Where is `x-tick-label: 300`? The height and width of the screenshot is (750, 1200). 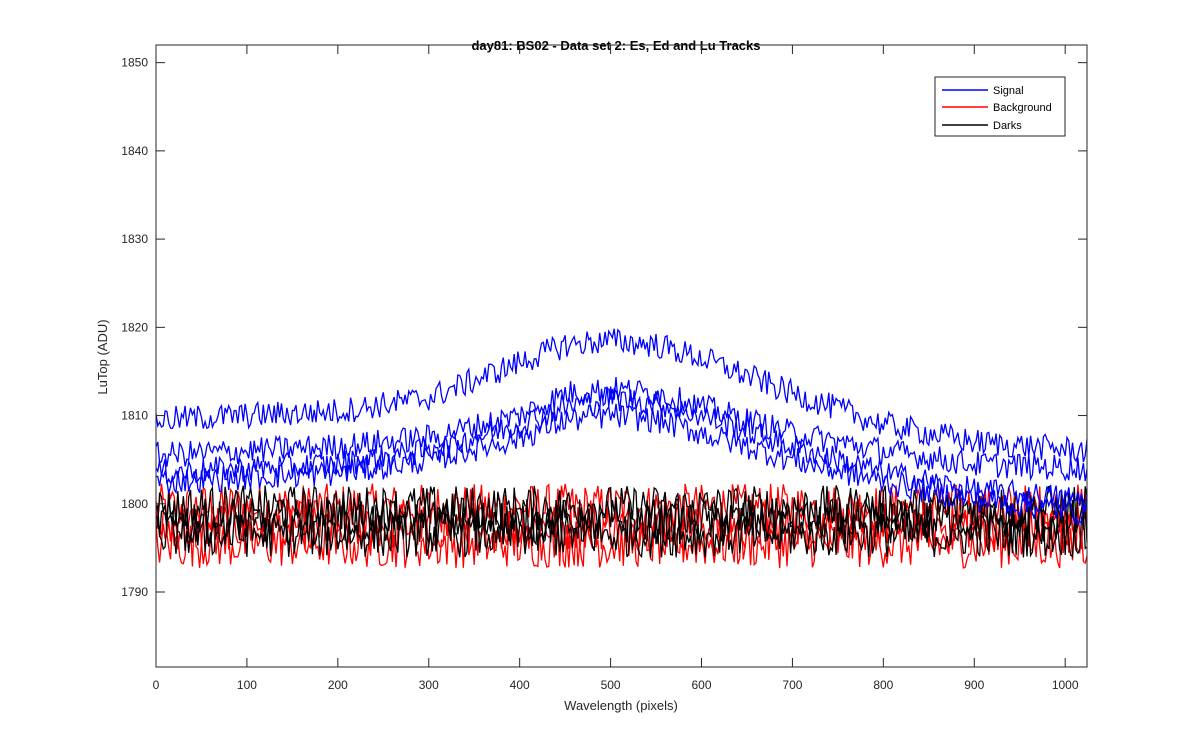
x-tick-label: 300 is located at coordinates (429, 685).